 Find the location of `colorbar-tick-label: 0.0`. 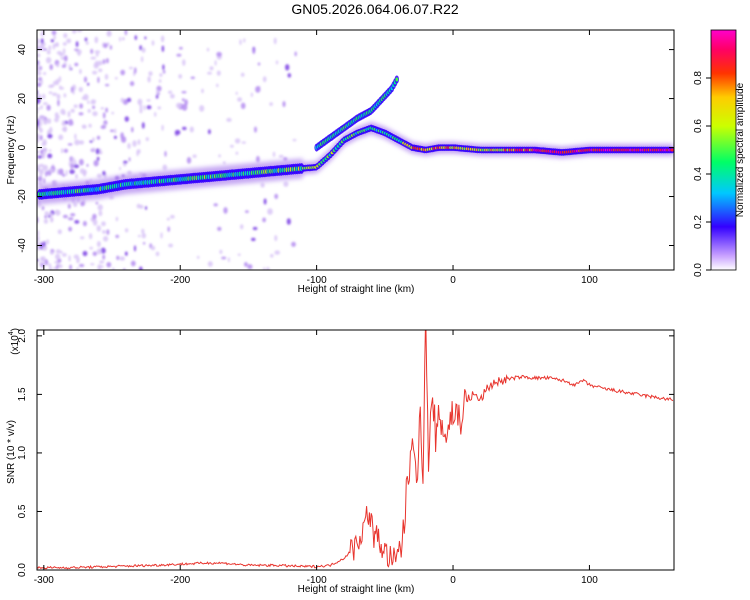

colorbar-tick-label: 0.0 is located at coordinates (698, 270).